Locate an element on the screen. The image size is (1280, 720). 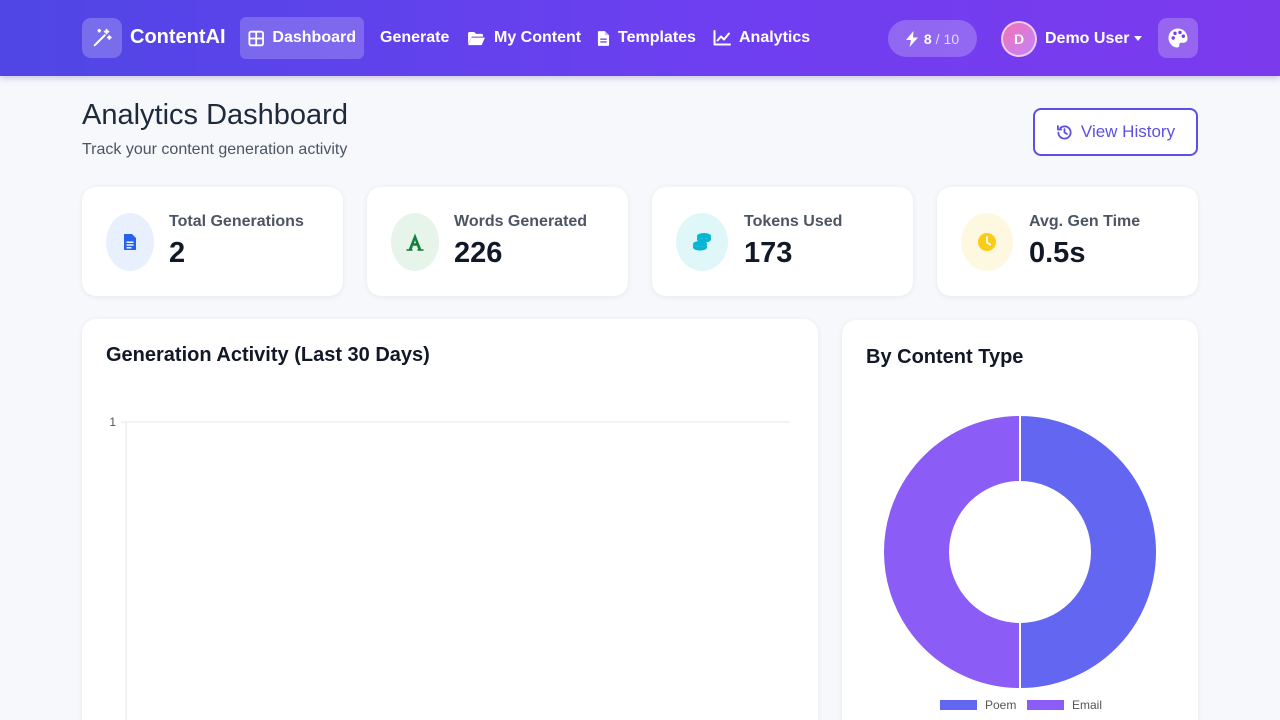
content-type-title: By Content Type is located at coordinates (945, 357).